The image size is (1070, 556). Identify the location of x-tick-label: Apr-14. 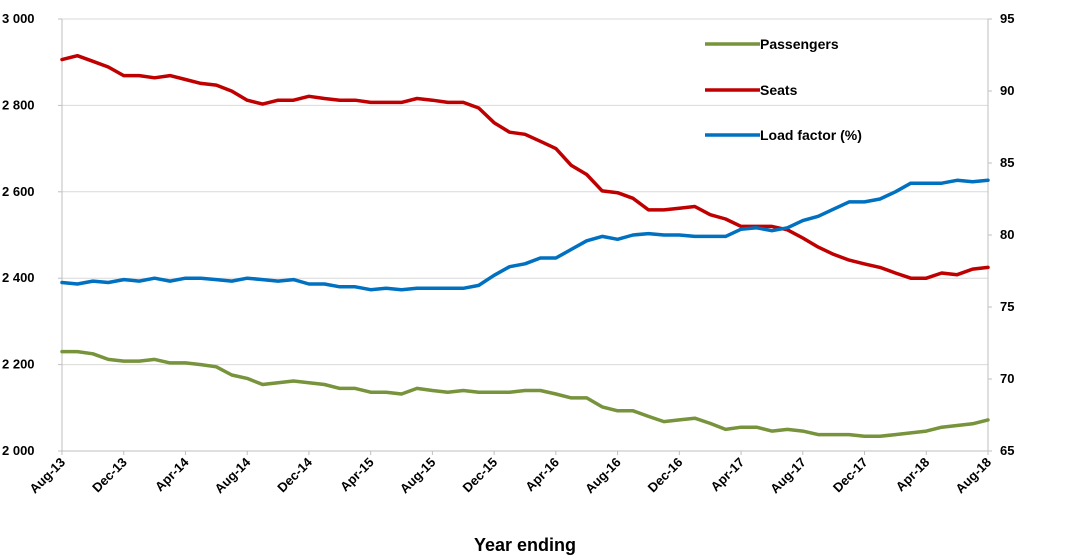
(172, 474).